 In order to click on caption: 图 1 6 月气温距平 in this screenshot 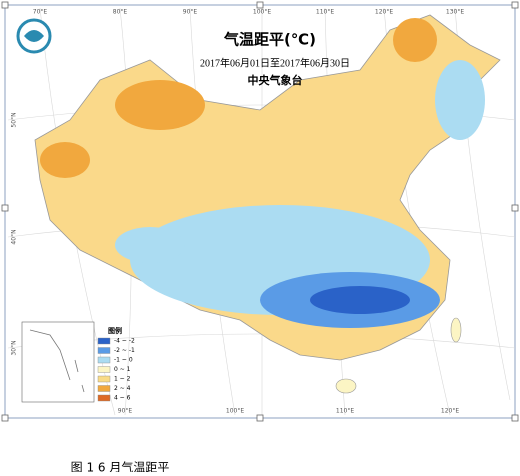, I will do `click(120, 466)`.